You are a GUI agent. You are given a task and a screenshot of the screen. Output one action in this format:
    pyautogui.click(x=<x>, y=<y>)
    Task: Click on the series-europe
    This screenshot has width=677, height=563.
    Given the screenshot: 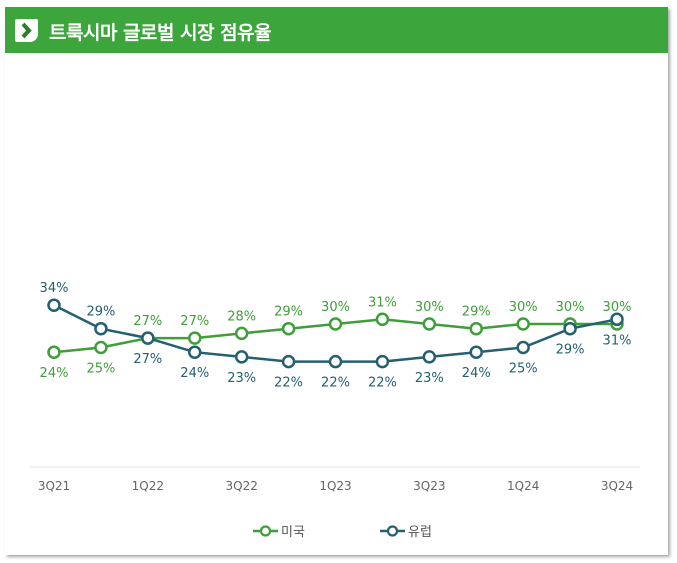 What is the action you would take?
    pyautogui.click(x=335, y=333)
    